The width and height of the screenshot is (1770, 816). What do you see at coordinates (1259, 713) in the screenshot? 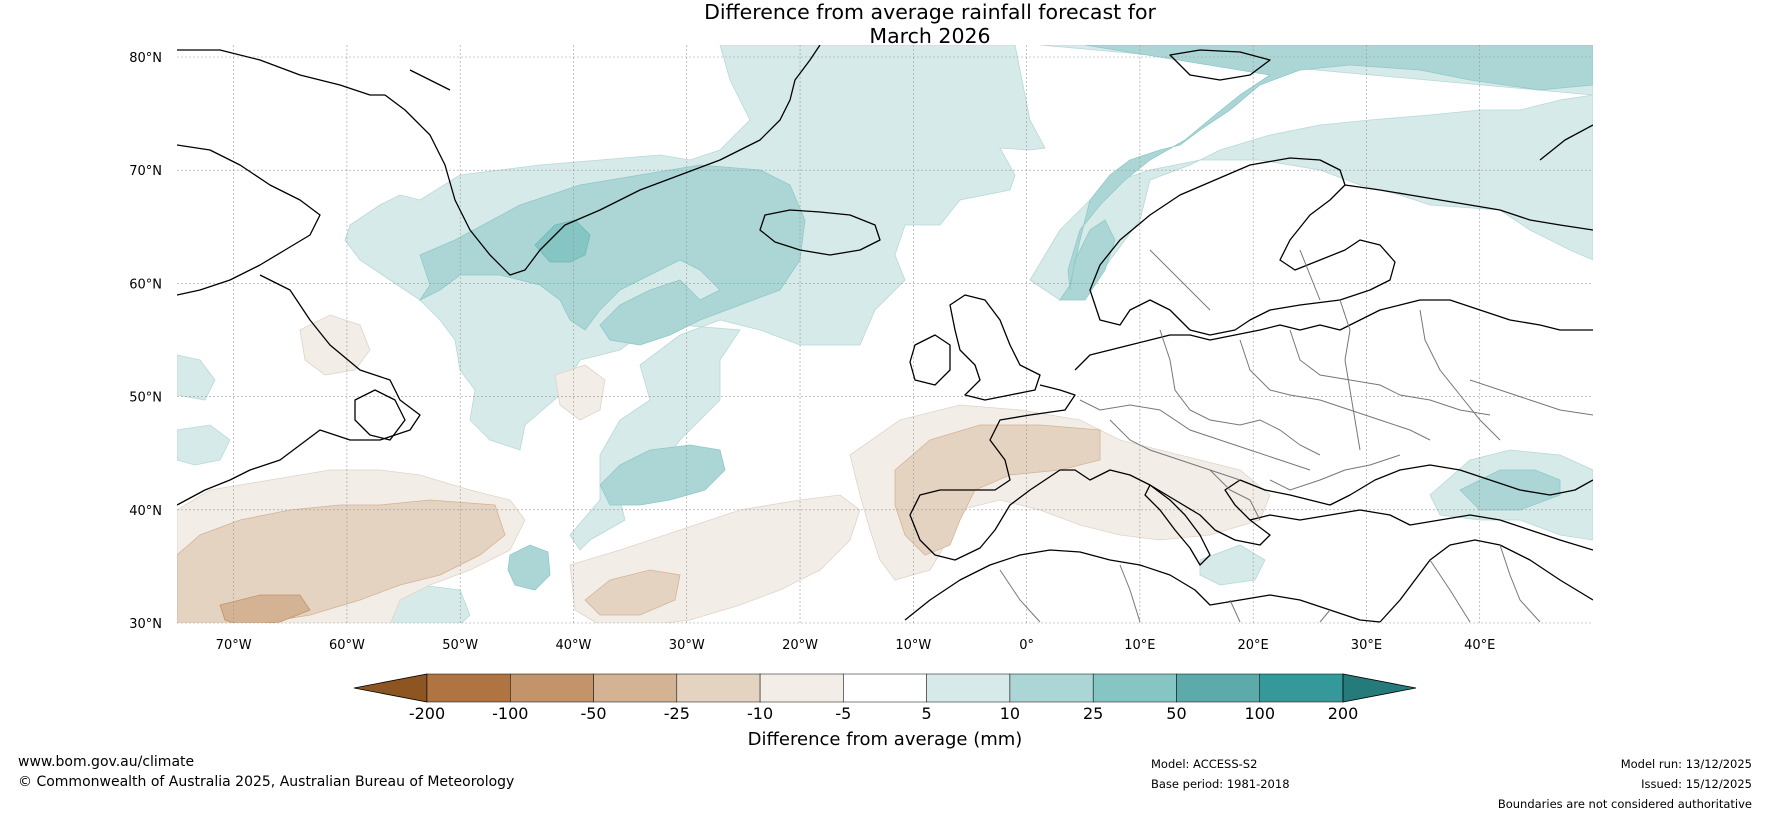
I see `colorbar-tick-label: 100` at bounding box center [1259, 713].